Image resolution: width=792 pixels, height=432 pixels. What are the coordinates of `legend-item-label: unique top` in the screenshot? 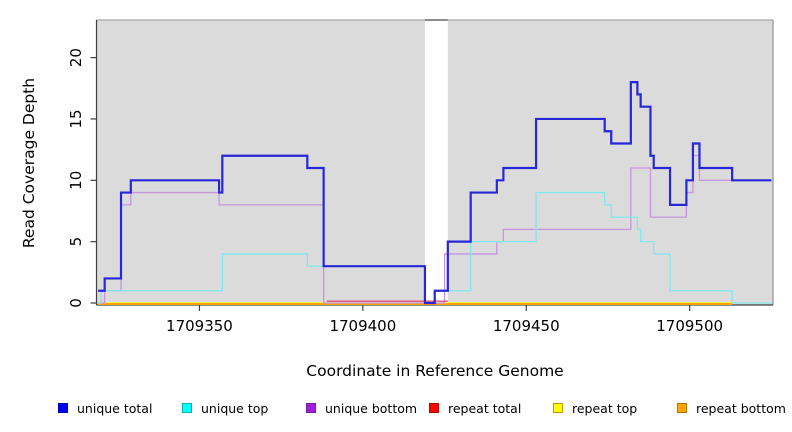 It's located at (235, 408).